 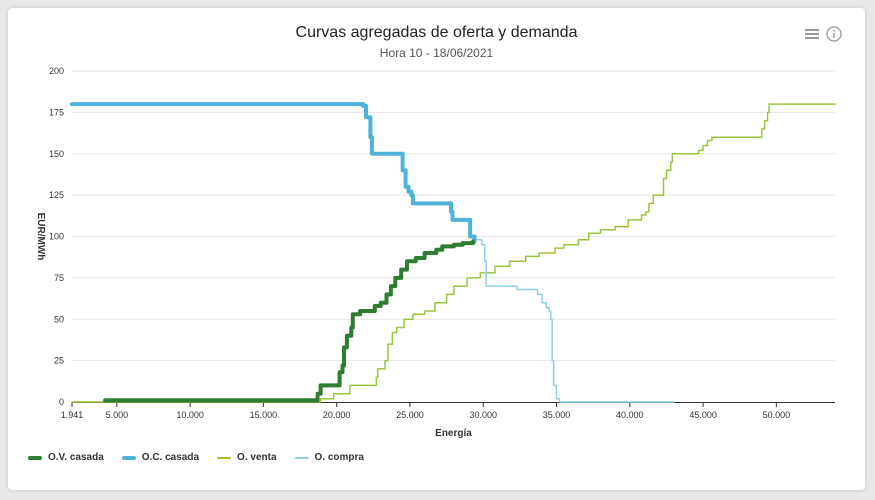 What do you see at coordinates (812, 34) in the screenshot?
I see `menu-icon` at bounding box center [812, 34].